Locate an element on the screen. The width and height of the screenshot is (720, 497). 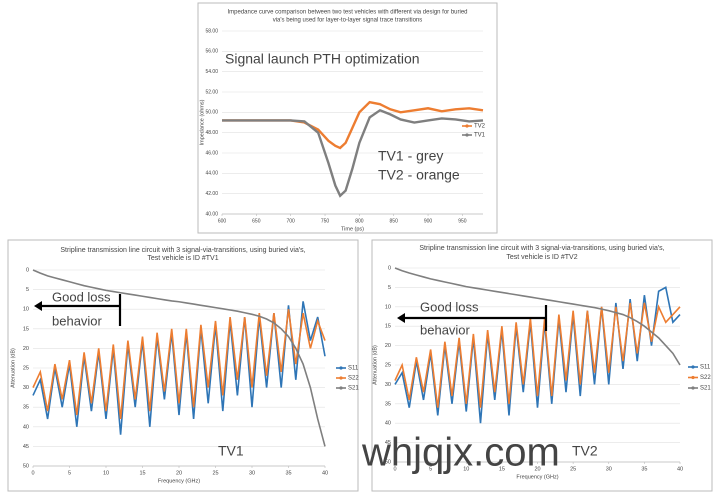
chart-title: Test vehicle is ID #TV2 is located at coordinates (541, 257).